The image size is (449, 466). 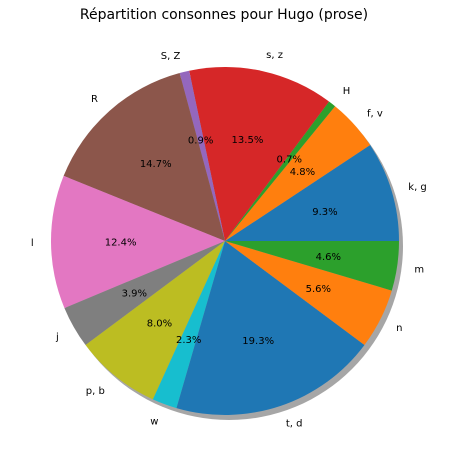 What do you see at coordinates (57, 337) in the screenshot?
I see `slice-label-j: j` at bounding box center [57, 337].